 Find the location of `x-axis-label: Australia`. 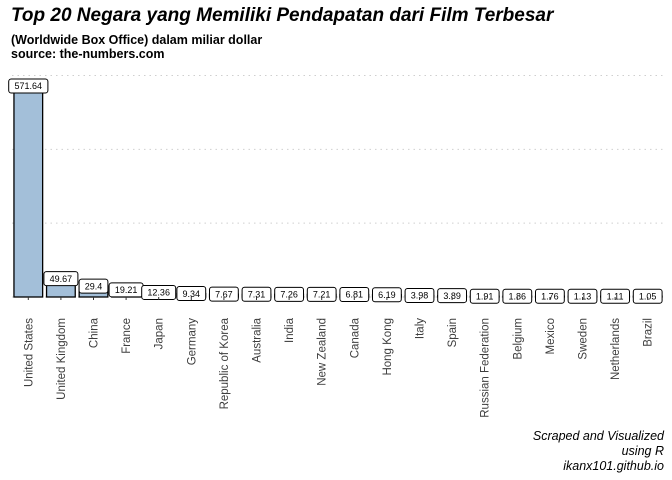

x-axis-label: Australia is located at coordinates (258, 339).